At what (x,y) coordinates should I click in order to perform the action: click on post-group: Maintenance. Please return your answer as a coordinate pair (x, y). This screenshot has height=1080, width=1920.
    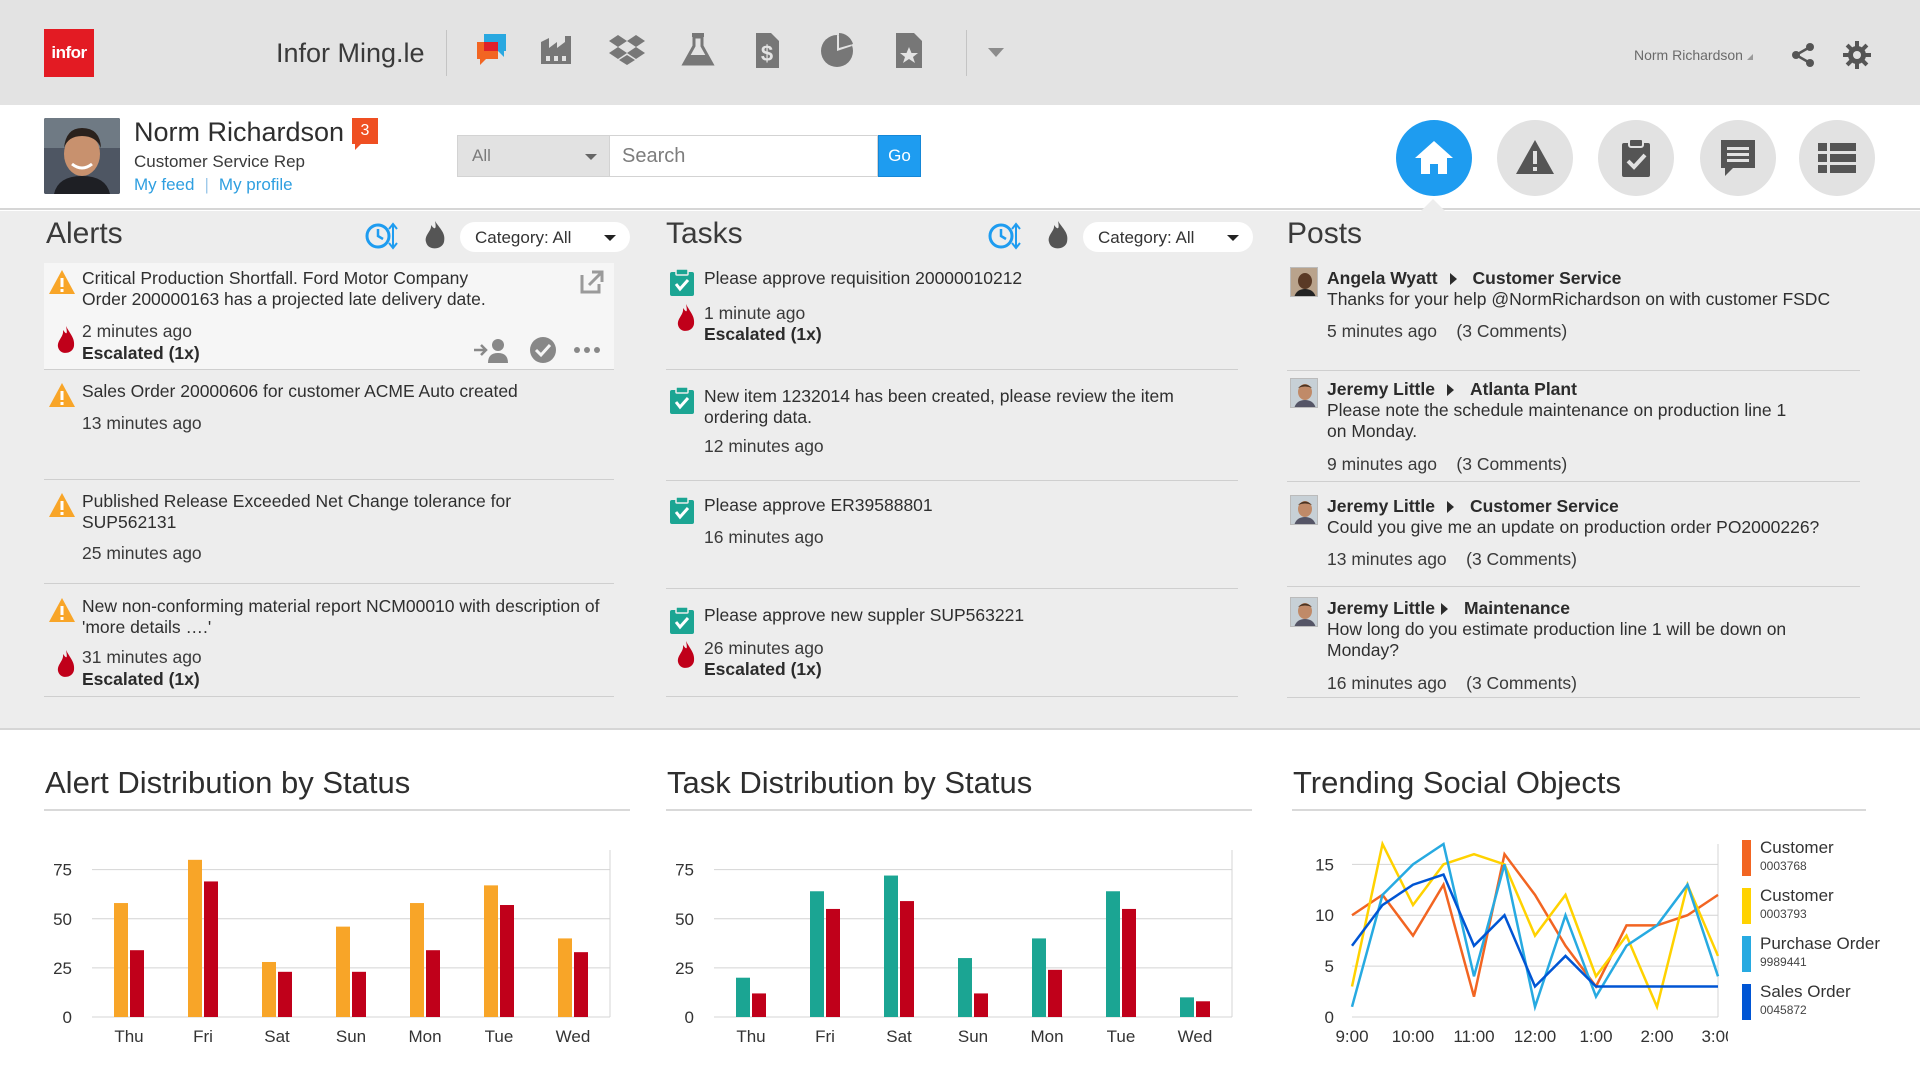
    Looking at the image, I should click on (1516, 608).